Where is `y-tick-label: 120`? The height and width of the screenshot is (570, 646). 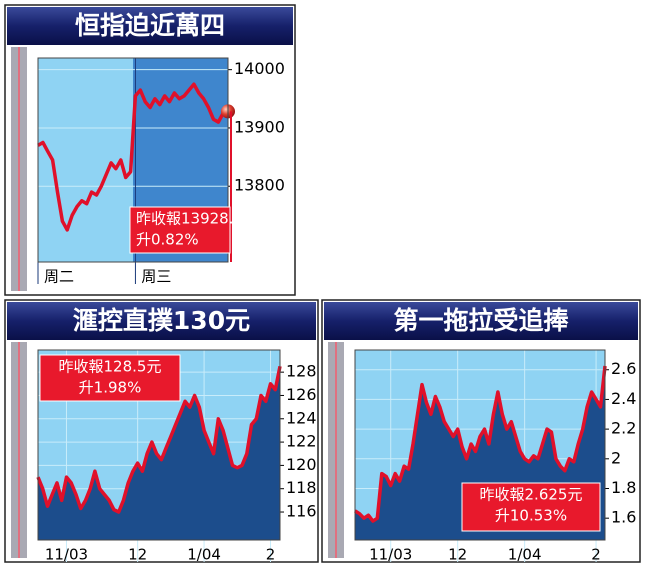
y-tick-label: 120 is located at coordinates (301, 464).